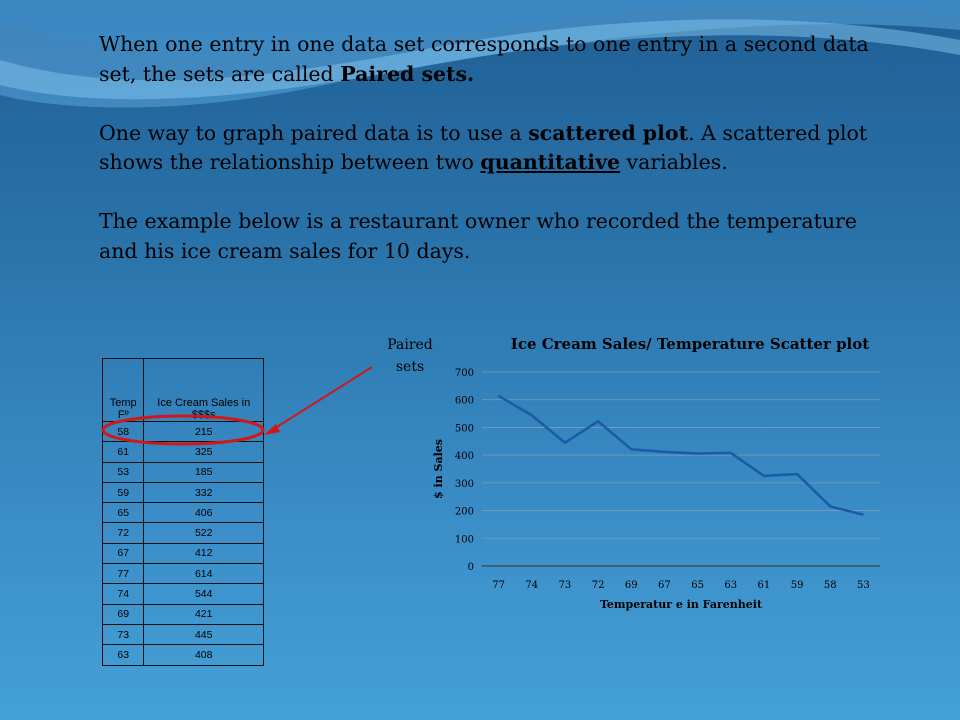 This screenshot has width=960, height=720. Describe the element at coordinates (730, 585) in the screenshot. I see `x-tick-label: 63` at that location.